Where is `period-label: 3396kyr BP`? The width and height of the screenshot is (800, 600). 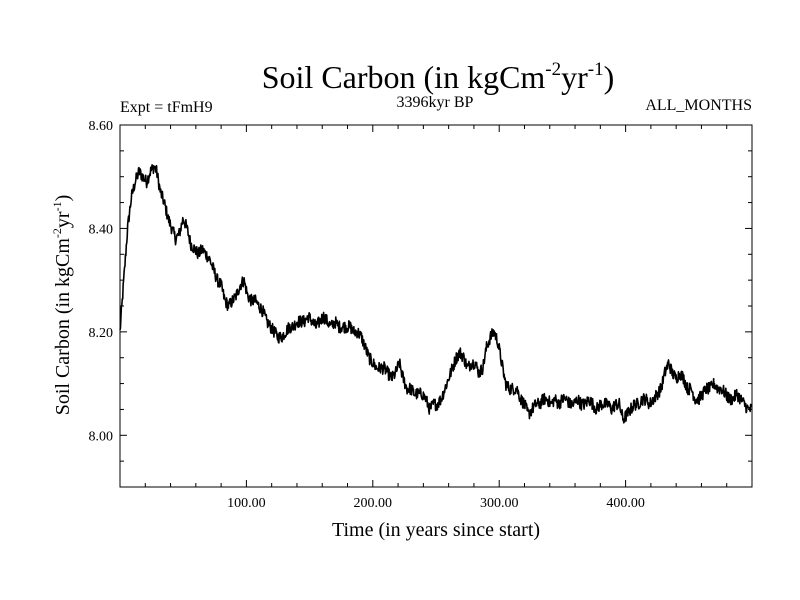 period-label: 3396kyr BP is located at coordinates (435, 102).